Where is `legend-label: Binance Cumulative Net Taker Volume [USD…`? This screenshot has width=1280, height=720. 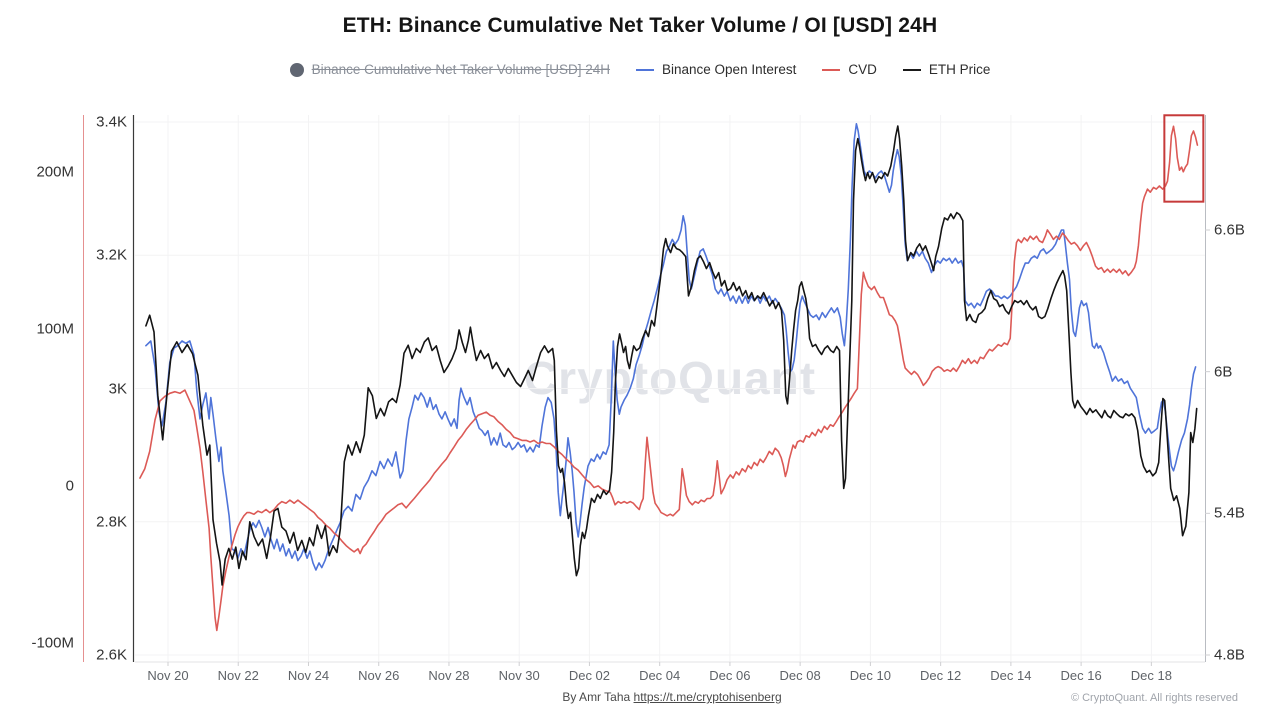 legend-label: Binance Cumulative Net Taker Volume [USD… is located at coordinates (461, 69).